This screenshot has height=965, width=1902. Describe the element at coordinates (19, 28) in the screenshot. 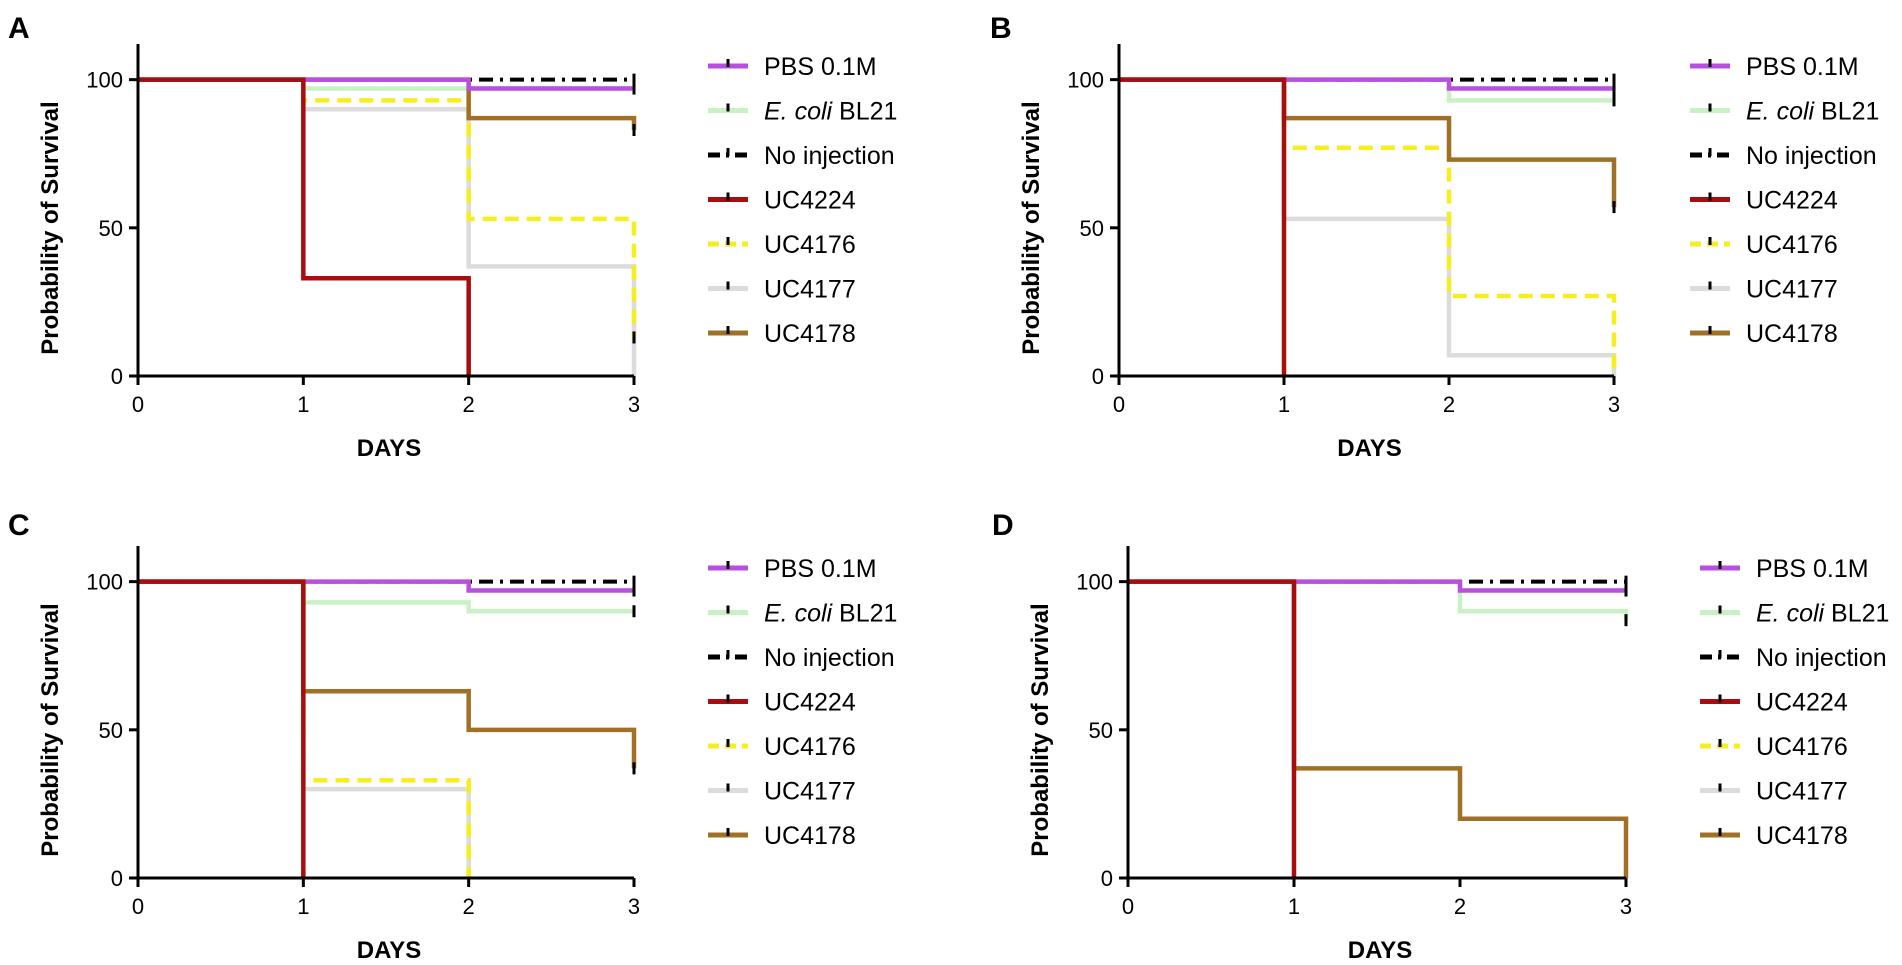

I see `panel-letter: A` at that location.